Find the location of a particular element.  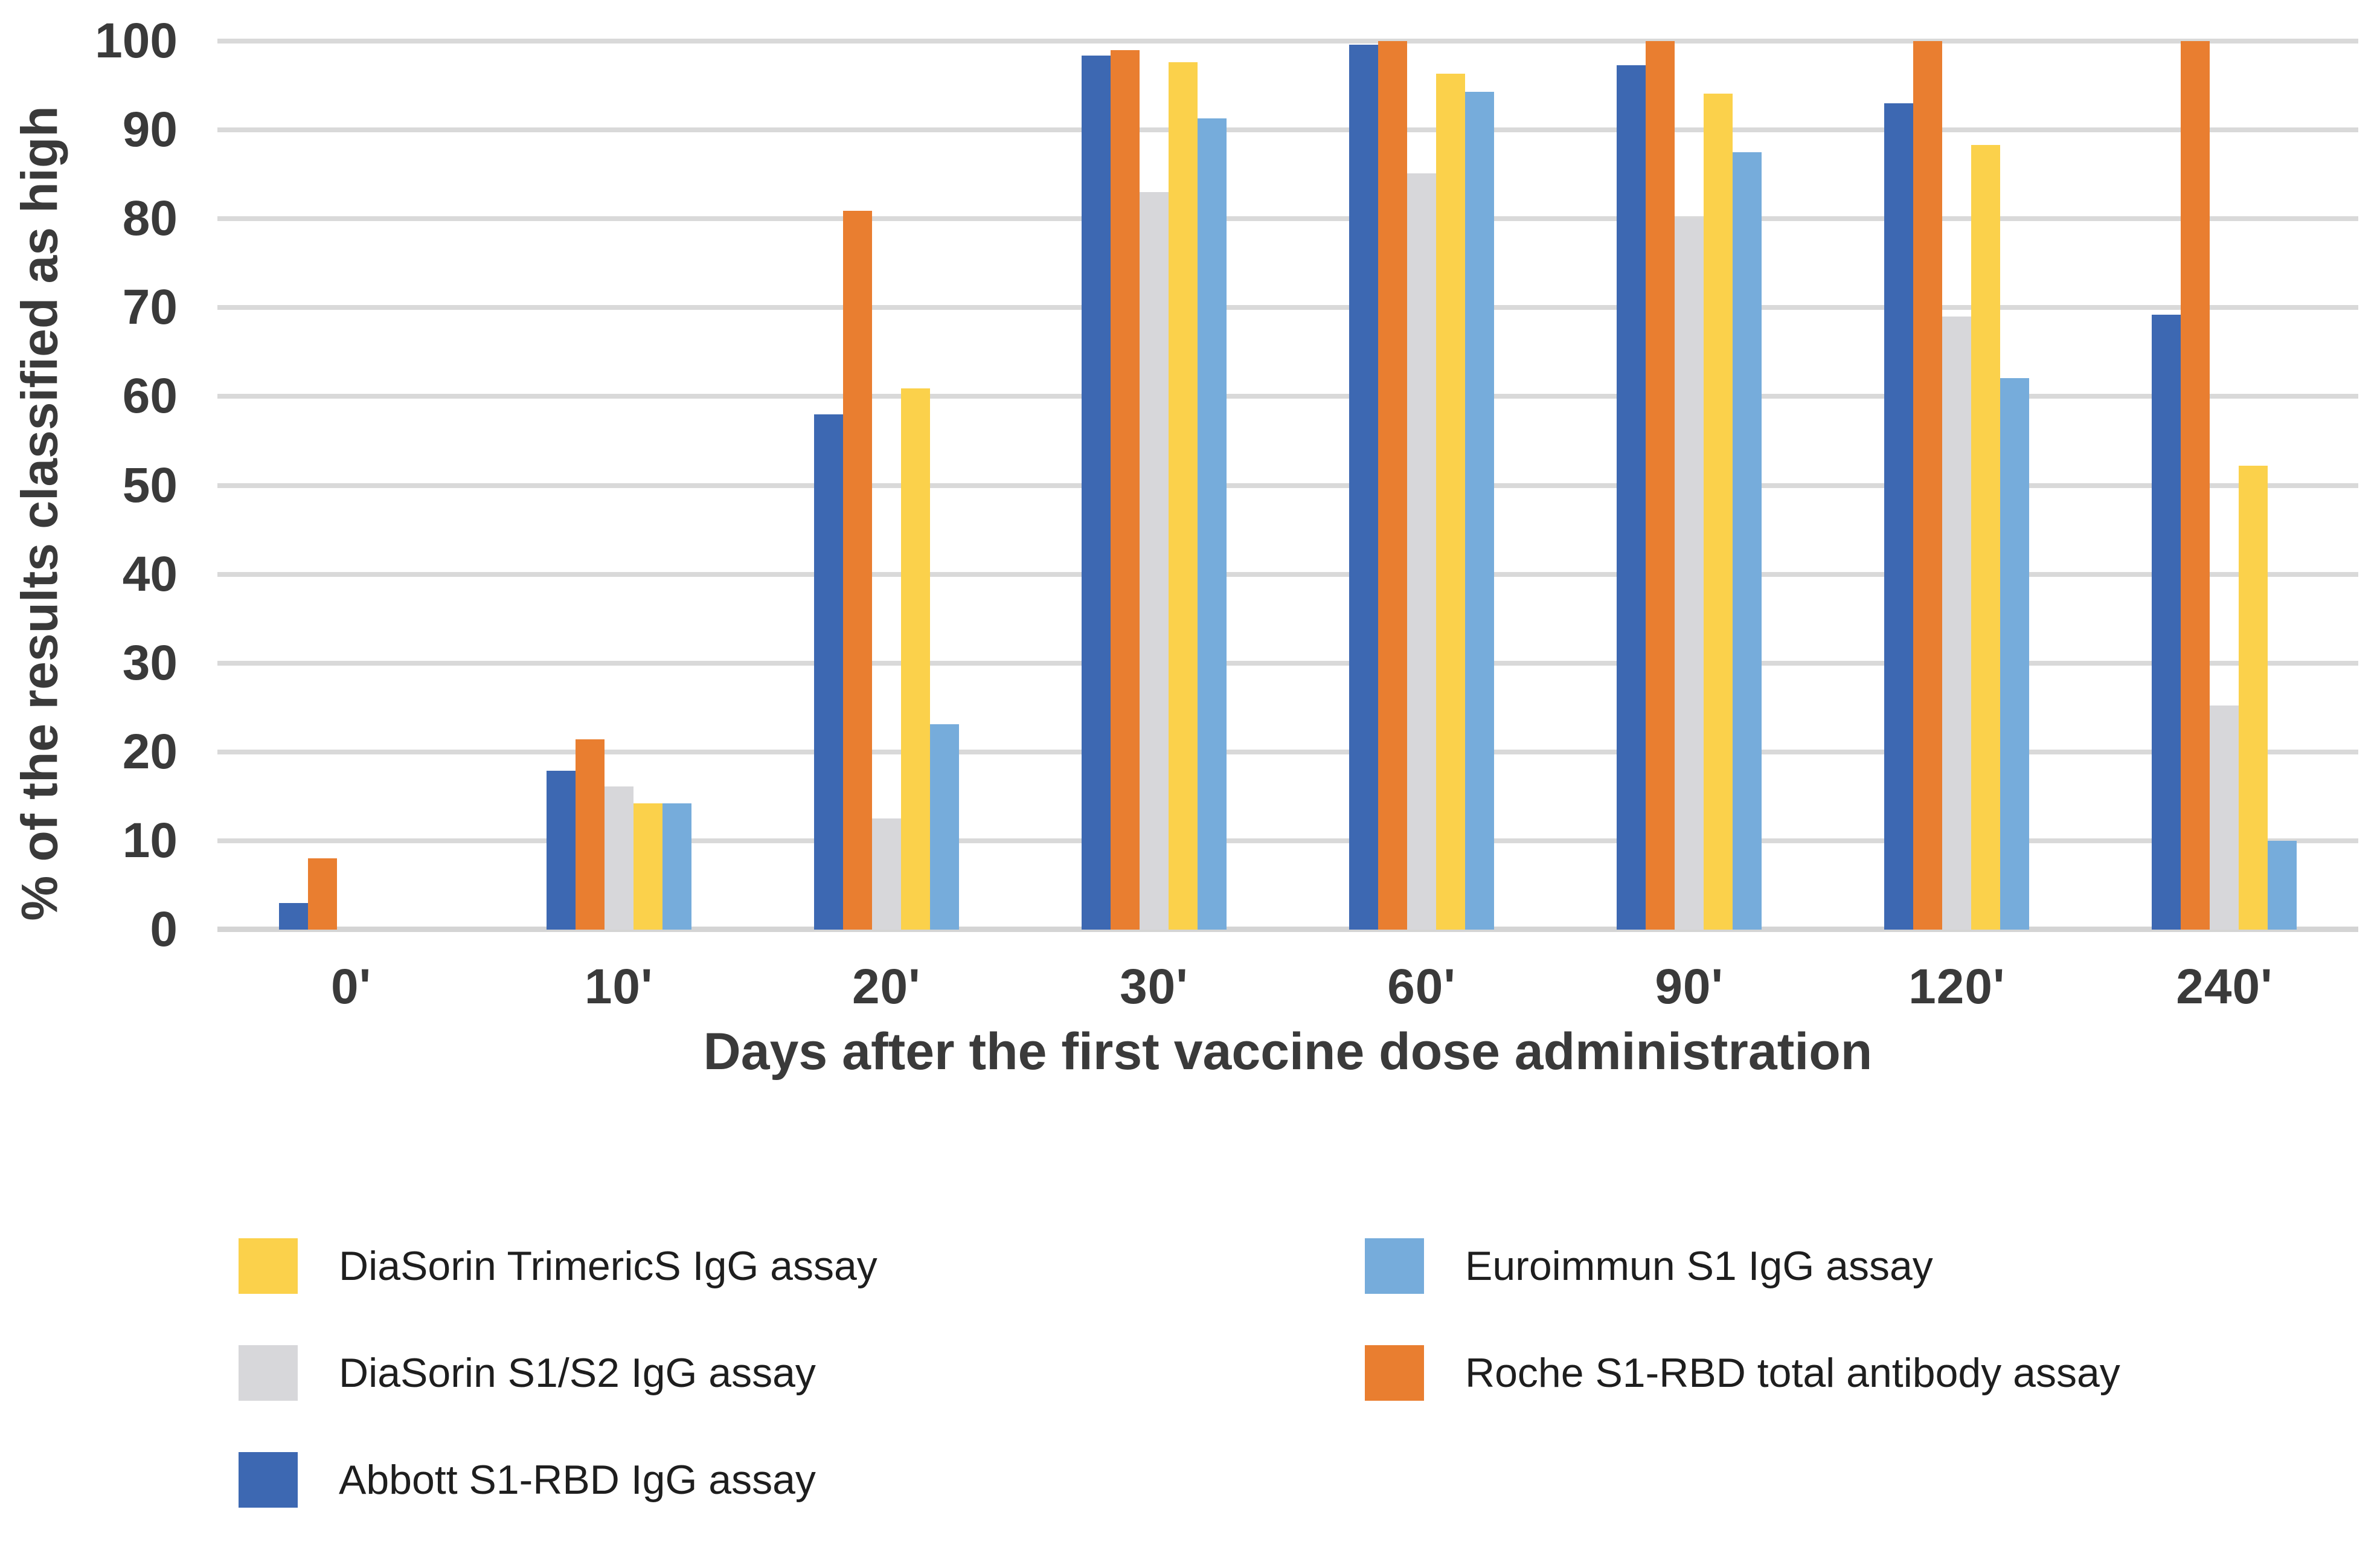

legend-item-s1s2: DiaSorin S1/S2 IgG assay is located at coordinates (558, 1373).